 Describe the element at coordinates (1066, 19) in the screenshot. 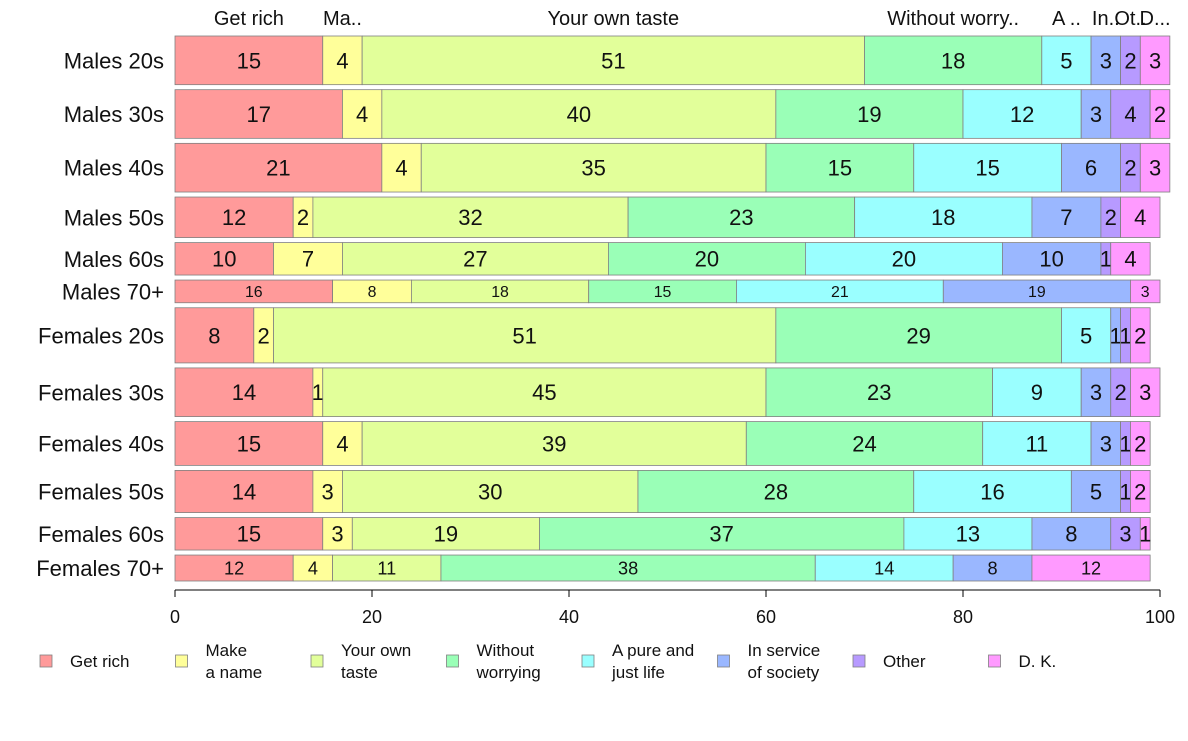

I see `series-top-label: A ..` at that location.